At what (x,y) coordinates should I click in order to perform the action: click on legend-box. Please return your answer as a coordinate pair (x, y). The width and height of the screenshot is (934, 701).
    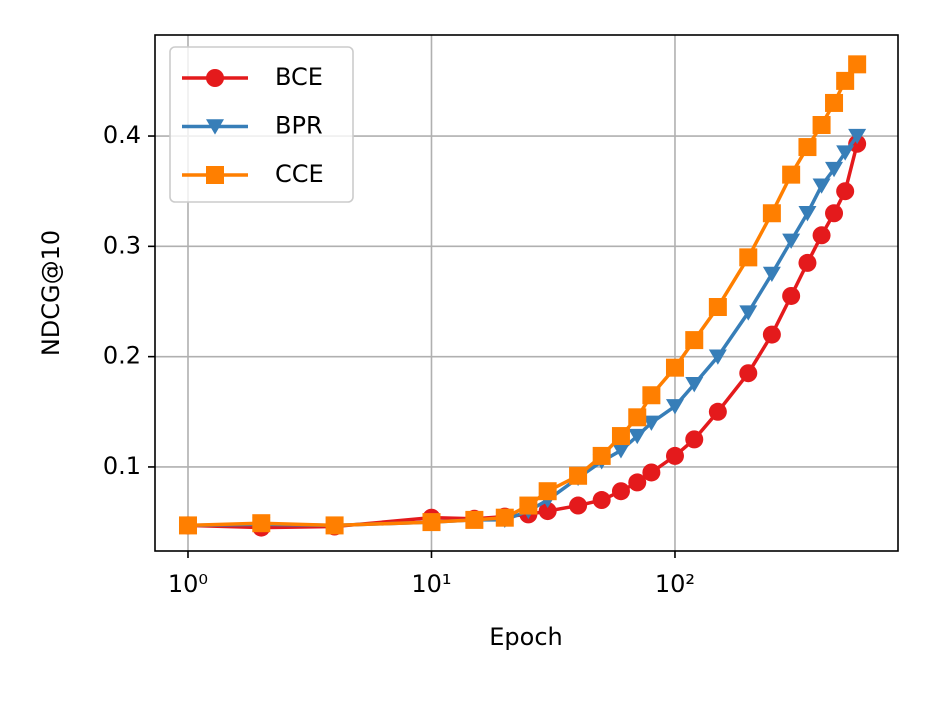
    Looking at the image, I should click on (261, 124).